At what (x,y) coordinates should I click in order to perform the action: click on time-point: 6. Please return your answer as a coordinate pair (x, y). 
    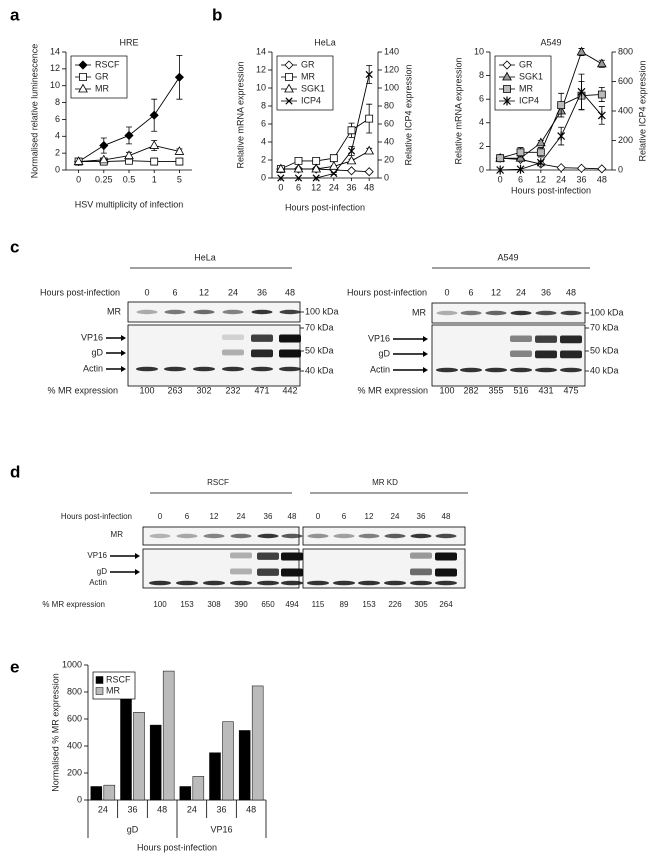
    Looking at the image, I should click on (470, 292).